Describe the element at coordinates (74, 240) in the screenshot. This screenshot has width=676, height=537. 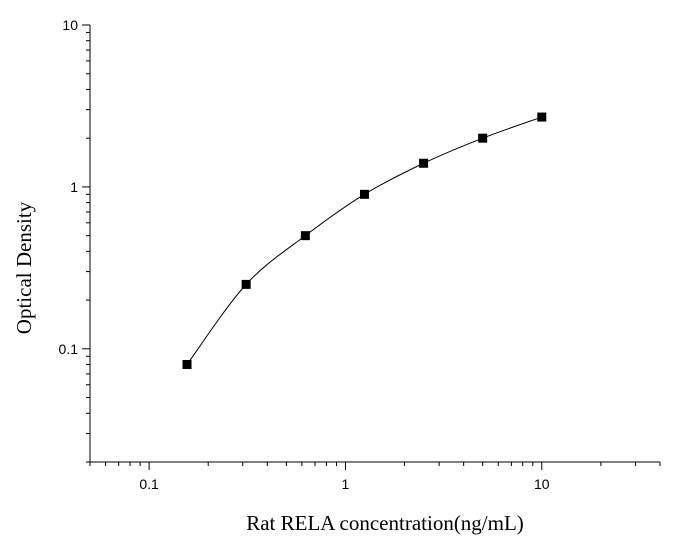
I see `y-axis-ticks: 0.1 1 10` at that location.